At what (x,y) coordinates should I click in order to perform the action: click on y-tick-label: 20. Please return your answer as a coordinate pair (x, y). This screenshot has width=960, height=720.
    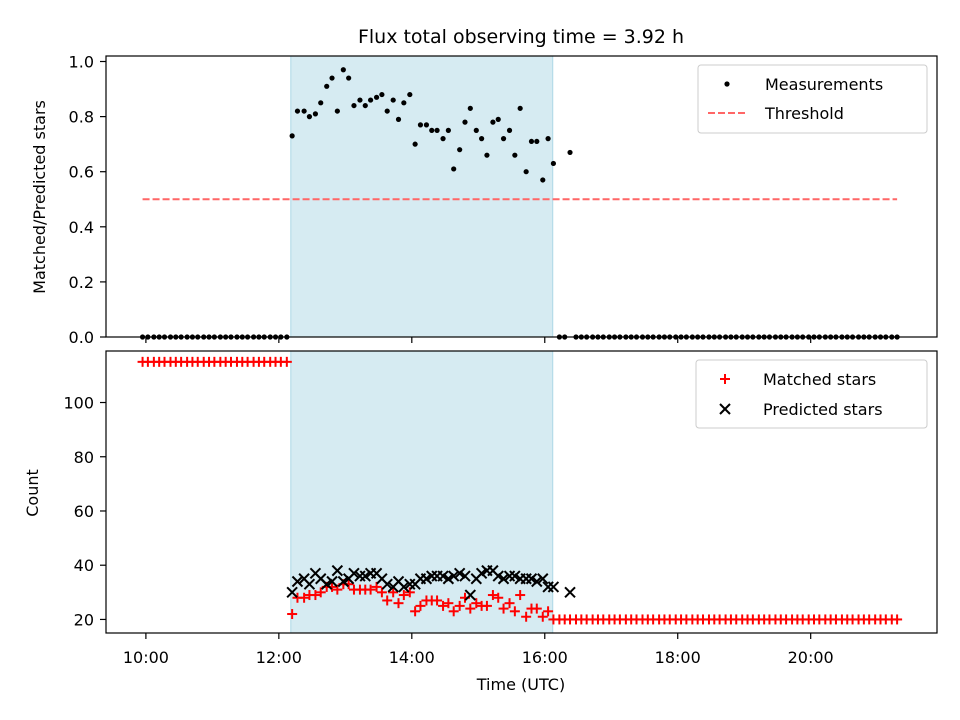
    Looking at the image, I should click on (84, 619).